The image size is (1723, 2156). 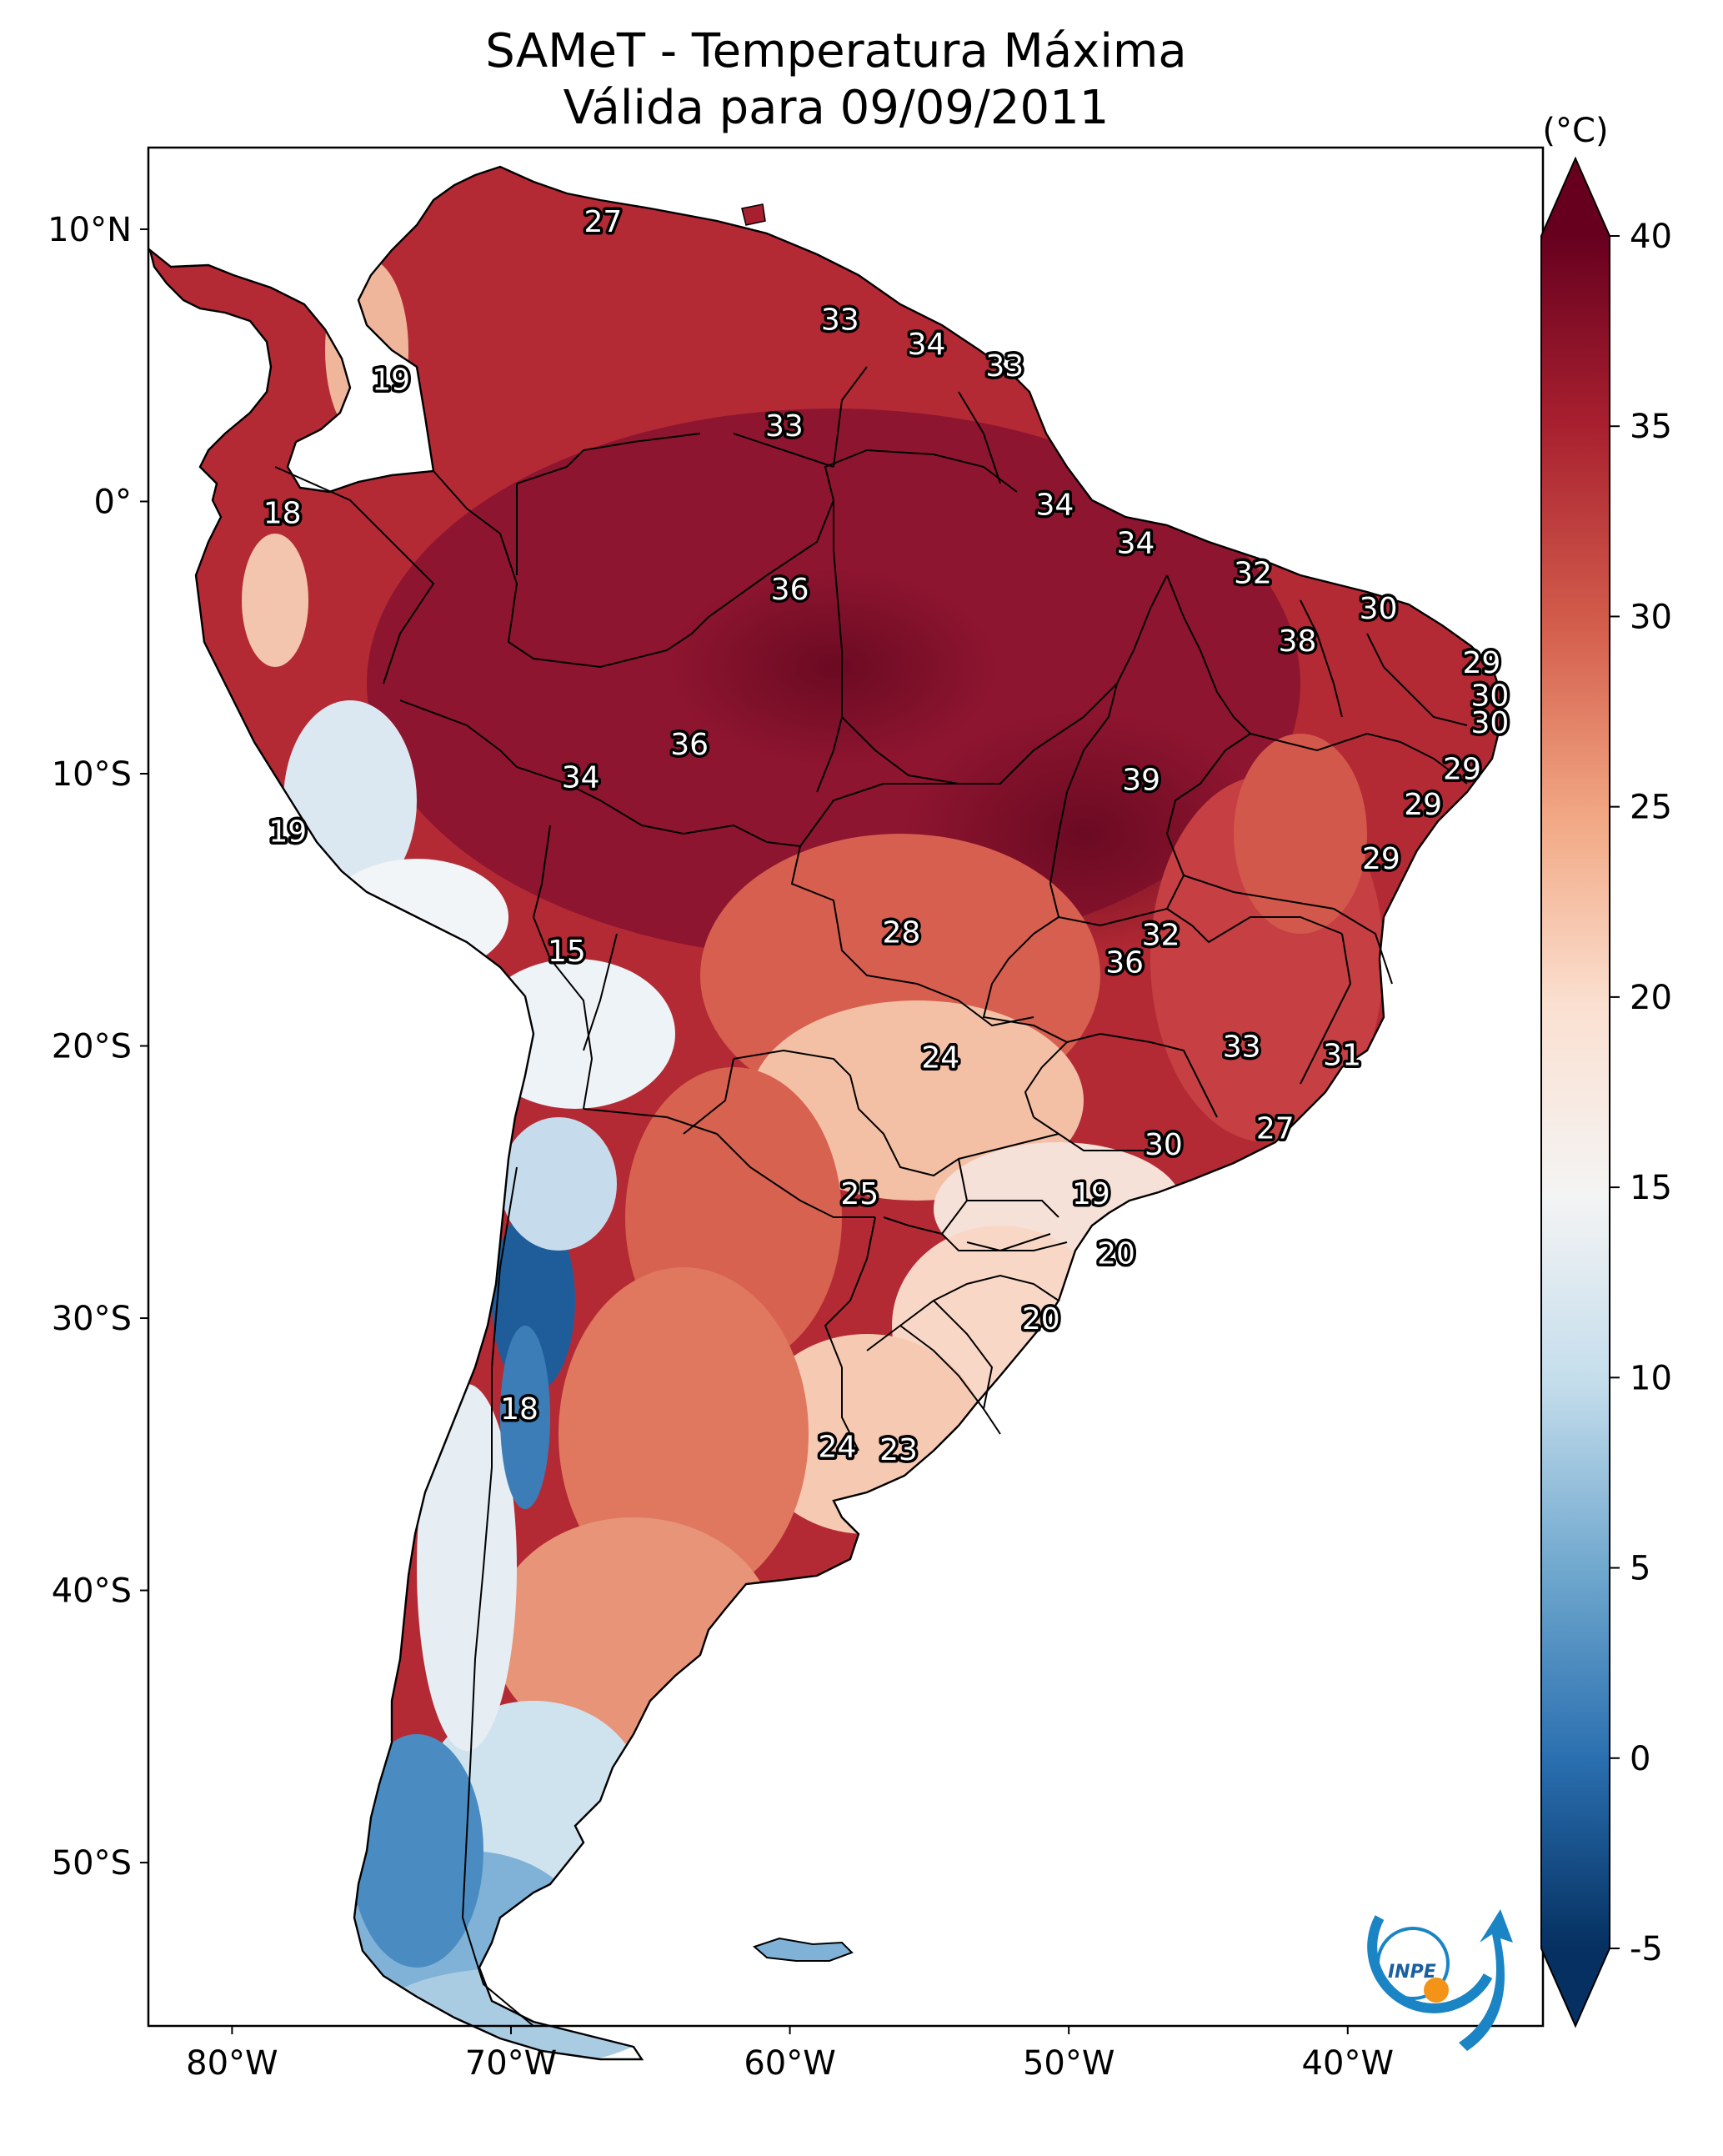 What do you see at coordinates (1486, 1980) in the screenshot?
I see `inpe-logo-arrow-icon` at bounding box center [1486, 1980].